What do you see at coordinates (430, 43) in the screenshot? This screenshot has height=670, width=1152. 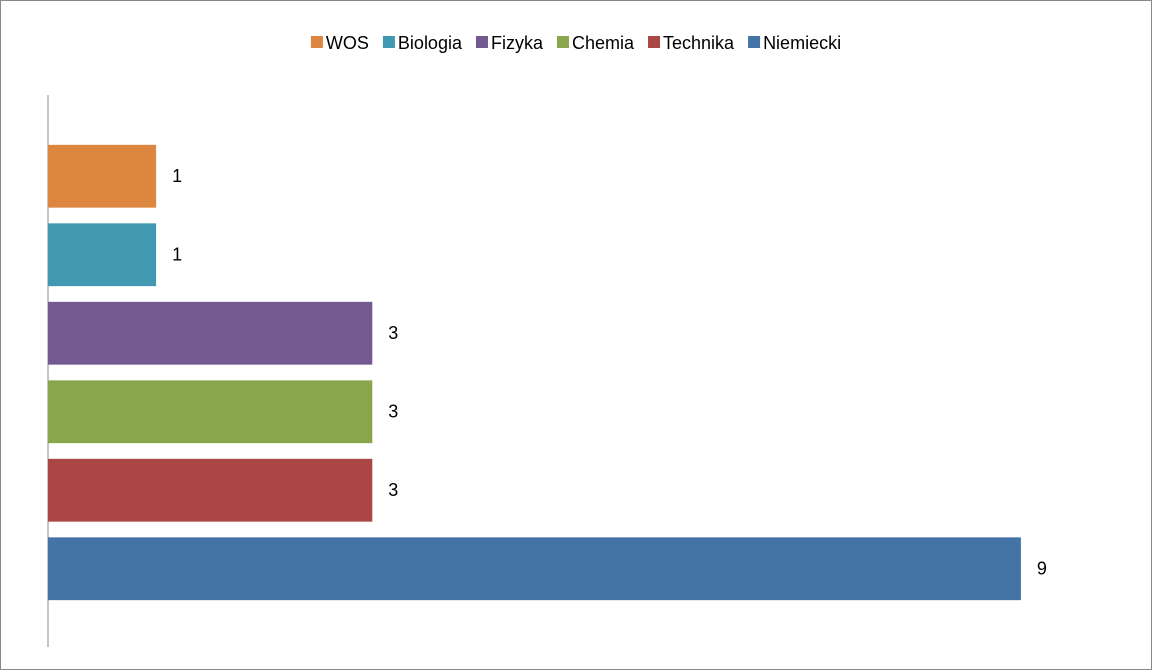 I see `legend-label: Biologia` at bounding box center [430, 43].